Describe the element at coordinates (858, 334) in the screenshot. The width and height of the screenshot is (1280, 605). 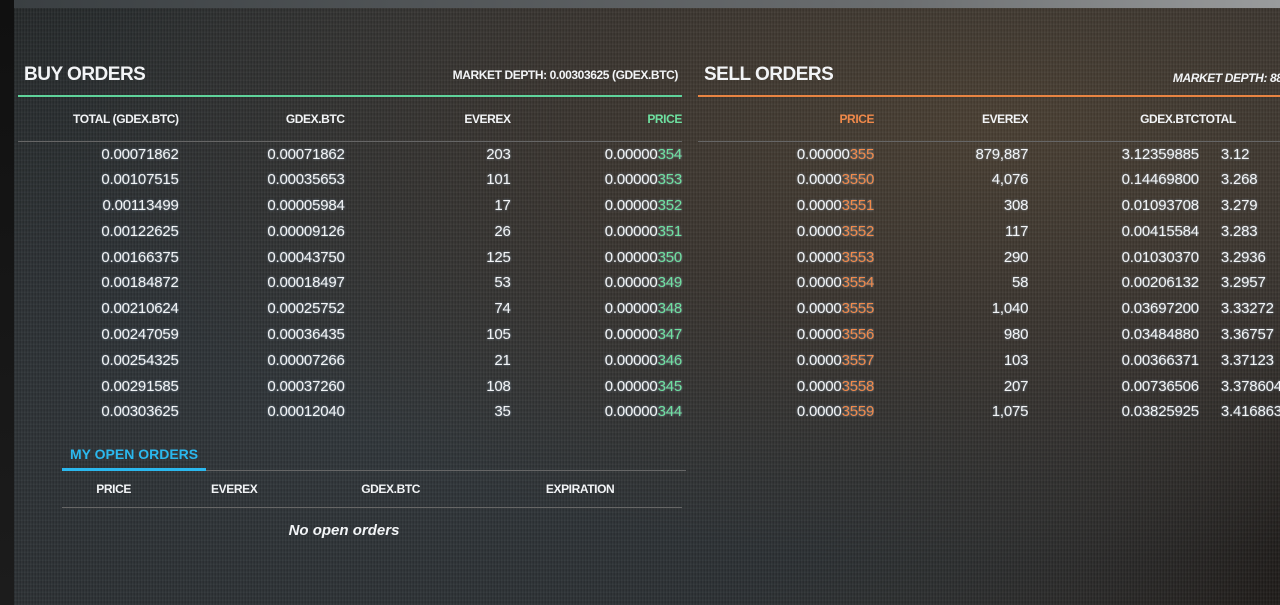
I see `price-digits: 3556` at that location.